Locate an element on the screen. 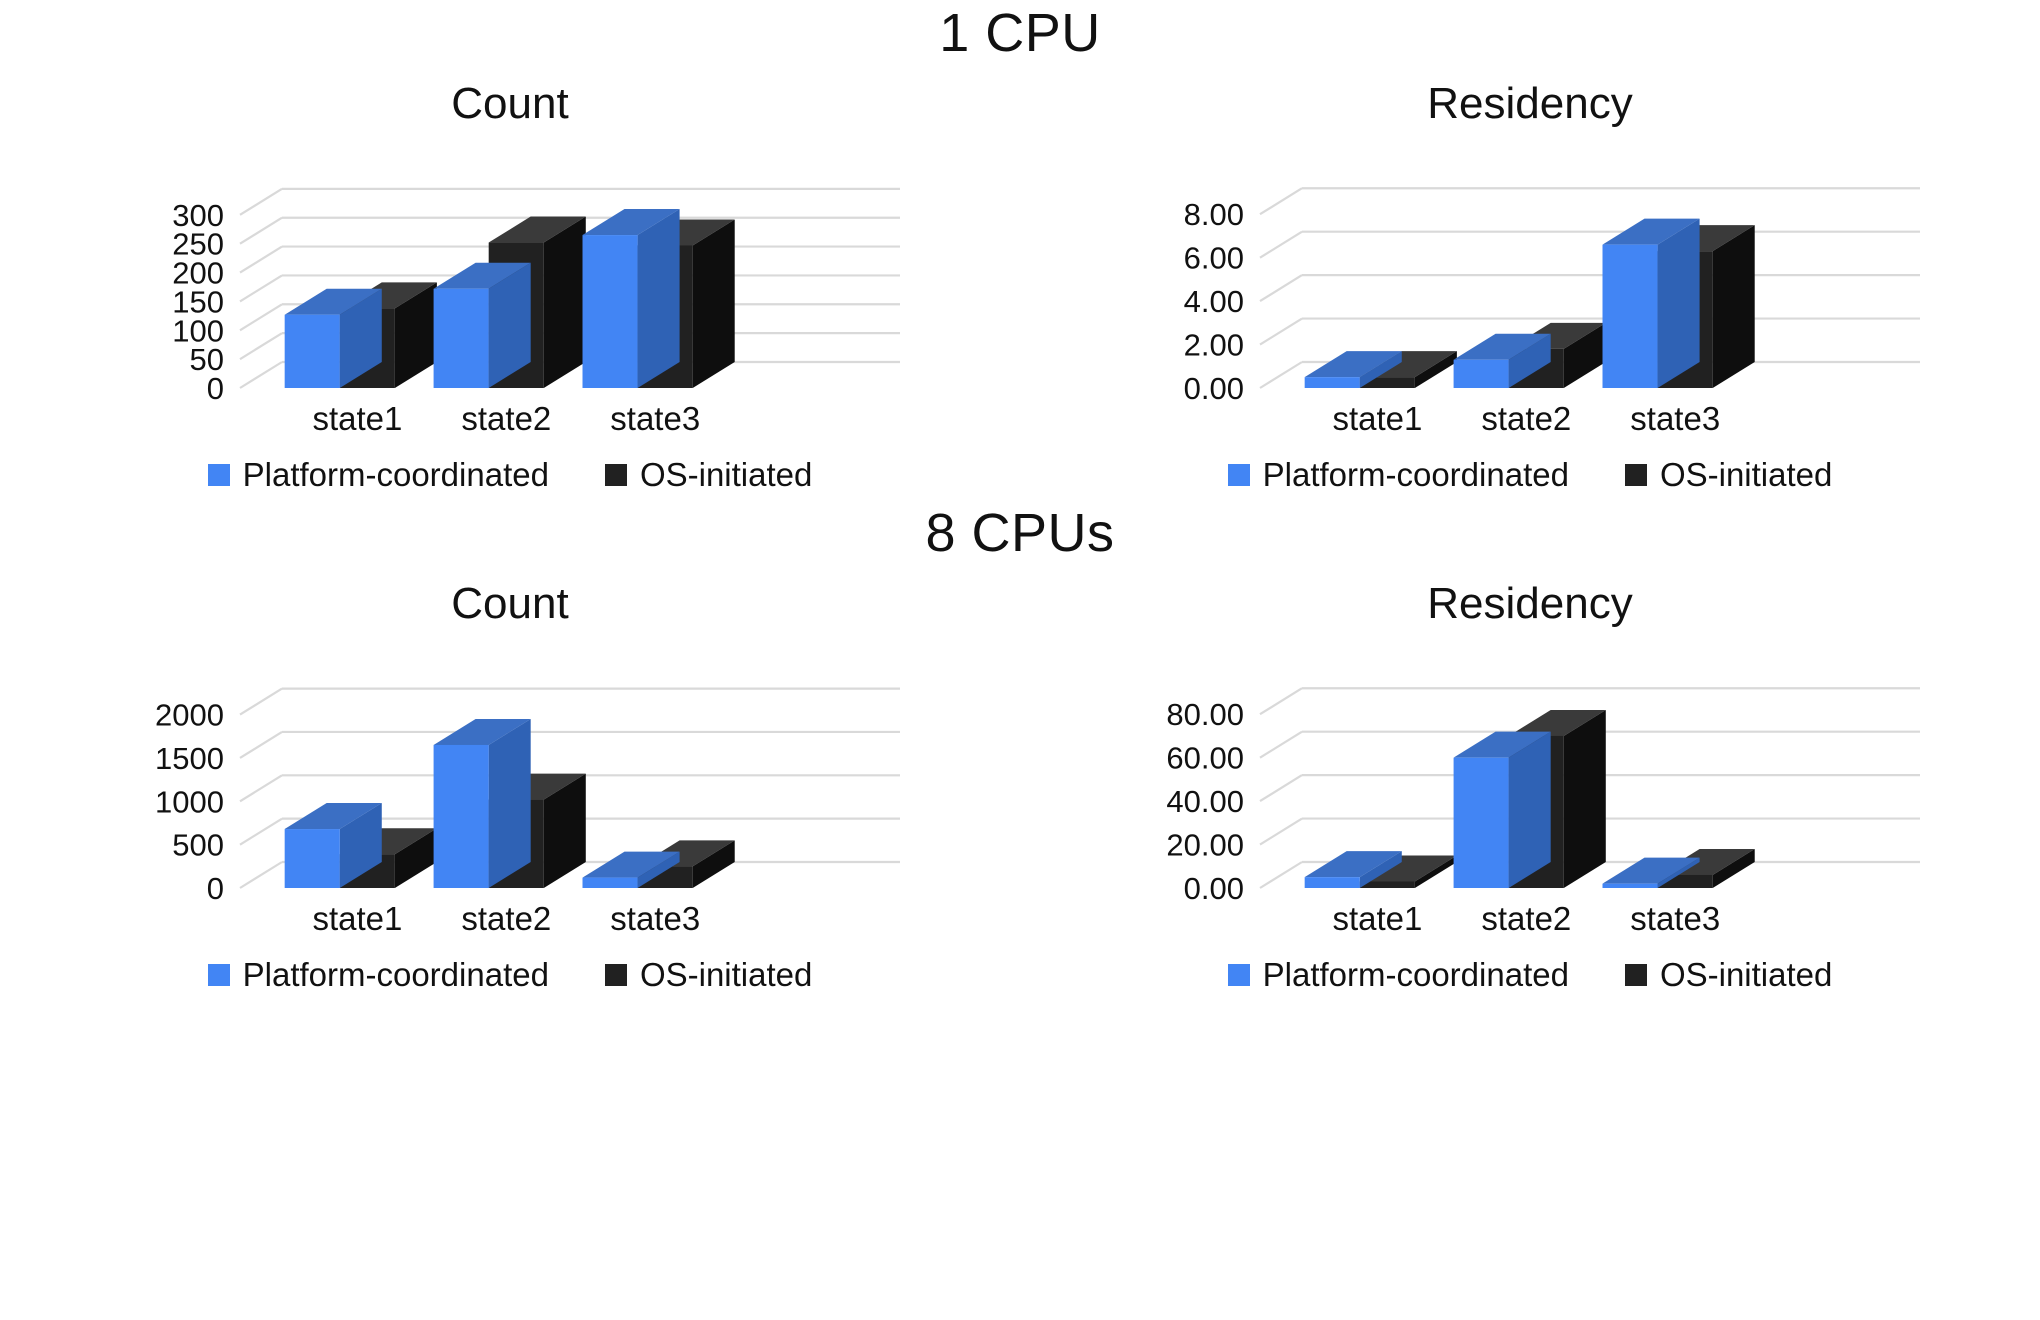 This screenshot has height=1320, width=2040. y-tick-label: 50 is located at coordinates (207, 359).